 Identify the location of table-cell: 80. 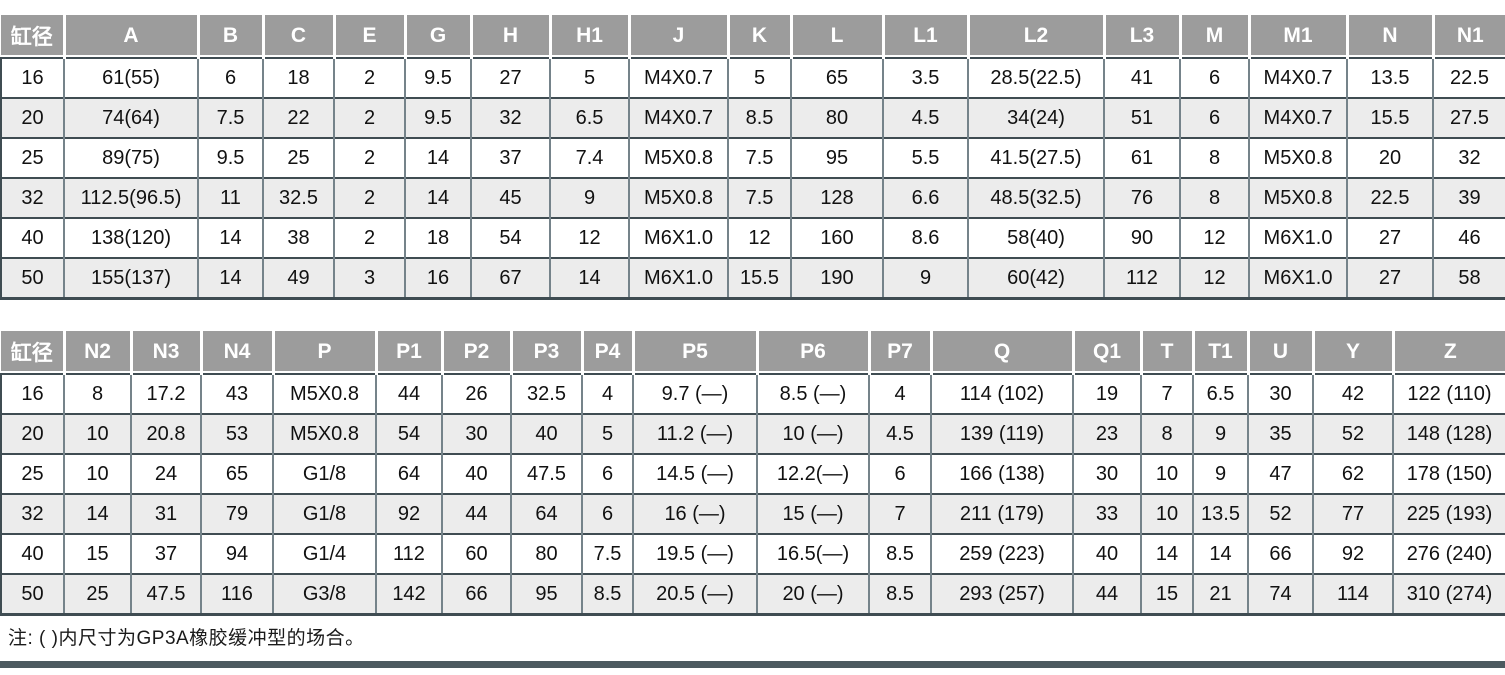
(836, 117).